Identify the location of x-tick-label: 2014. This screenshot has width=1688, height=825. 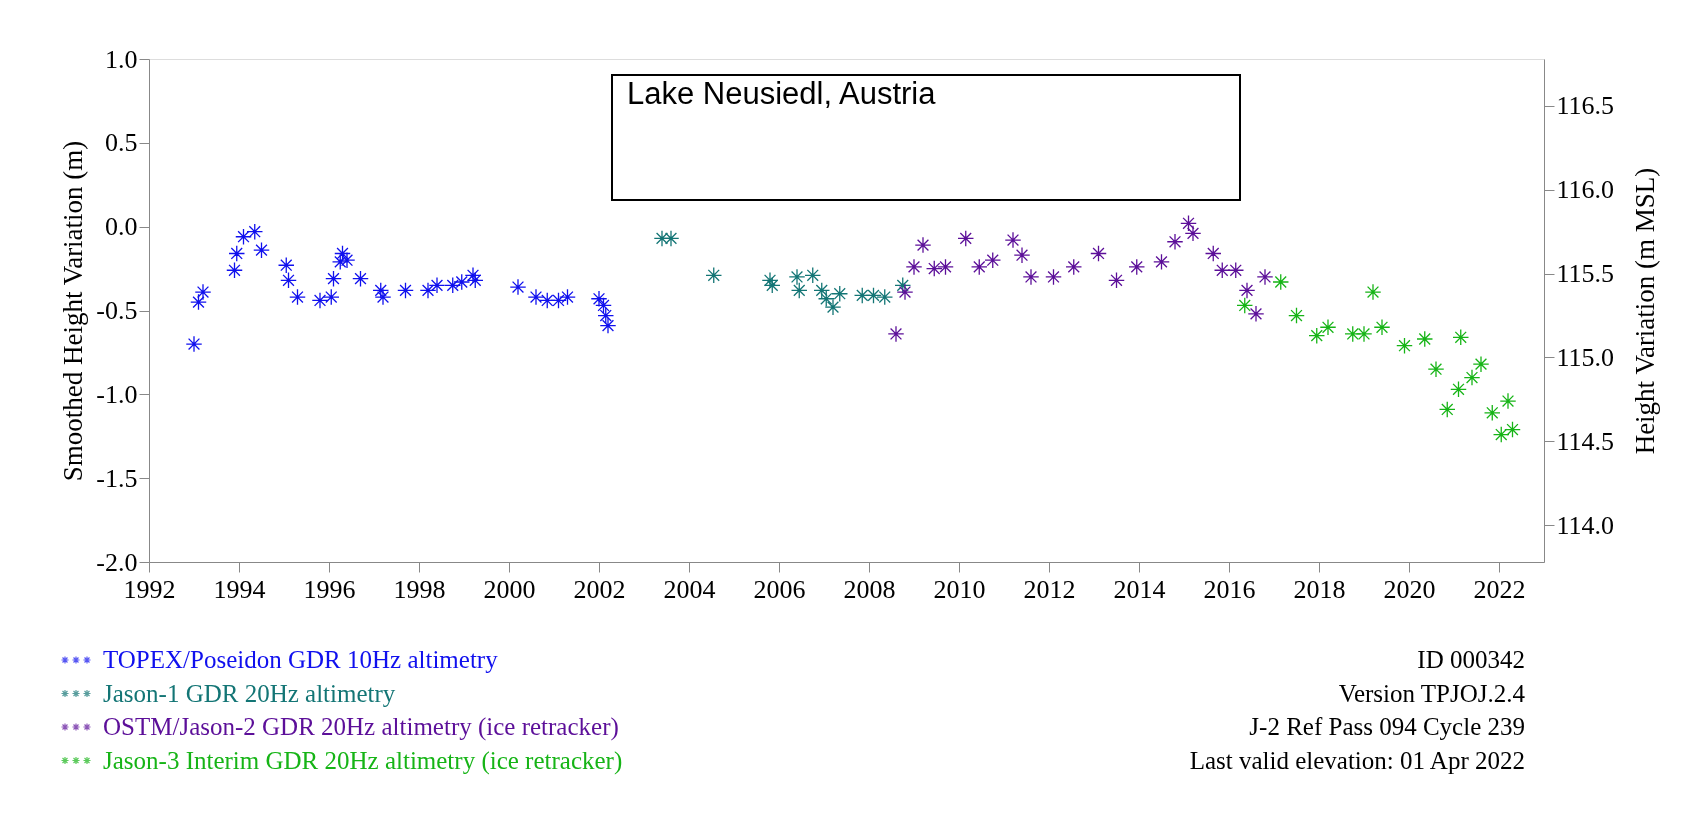
(1139, 589).